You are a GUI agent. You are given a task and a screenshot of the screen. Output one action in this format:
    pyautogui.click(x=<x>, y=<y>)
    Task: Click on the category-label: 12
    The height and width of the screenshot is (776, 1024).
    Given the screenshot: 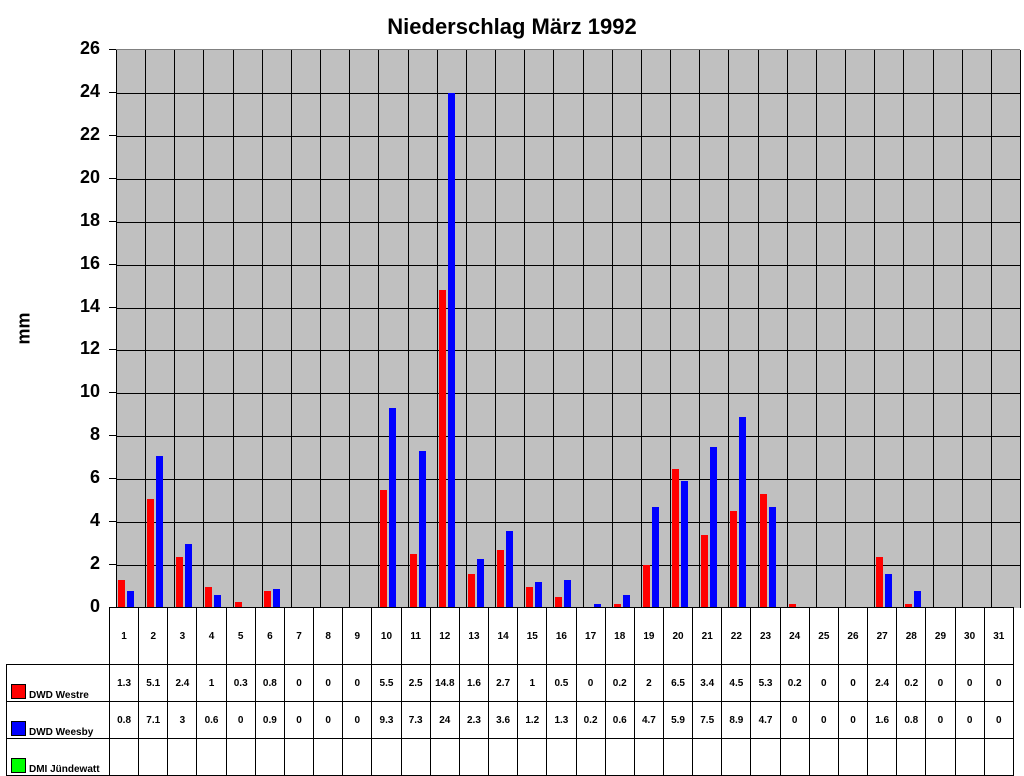 What is the action you would take?
    pyautogui.click(x=444, y=636)
    